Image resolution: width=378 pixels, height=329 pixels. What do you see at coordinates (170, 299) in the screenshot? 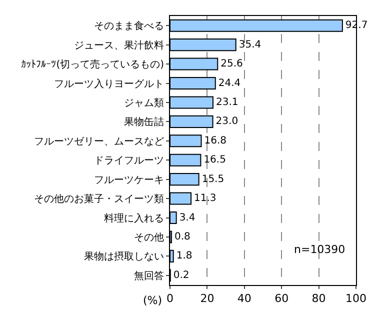
I see `x-tick-label: 0` at bounding box center [170, 299].